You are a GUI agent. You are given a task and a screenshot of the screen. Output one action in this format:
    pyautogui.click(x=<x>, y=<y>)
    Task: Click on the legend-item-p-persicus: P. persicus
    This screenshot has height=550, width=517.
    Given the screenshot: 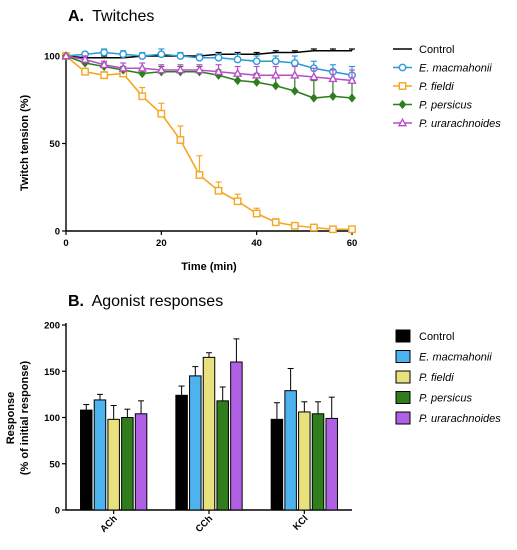 What is the action you would take?
    pyautogui.click(x=432, y=106)
    